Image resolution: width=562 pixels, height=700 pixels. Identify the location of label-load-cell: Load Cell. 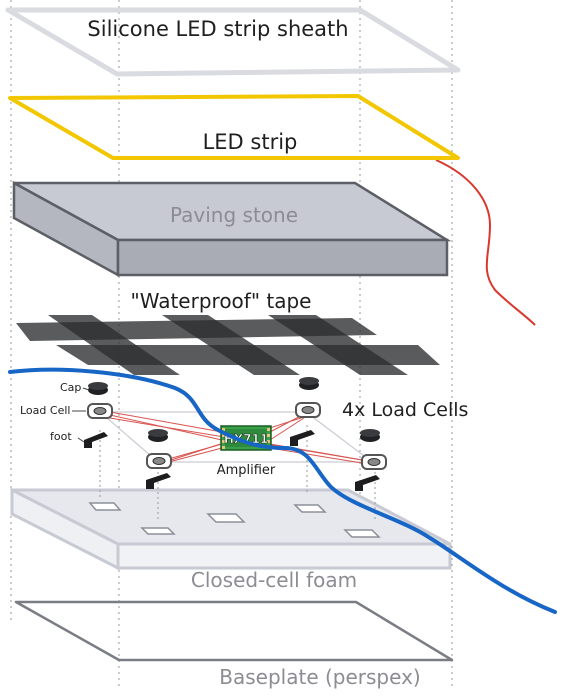
(45, 410).